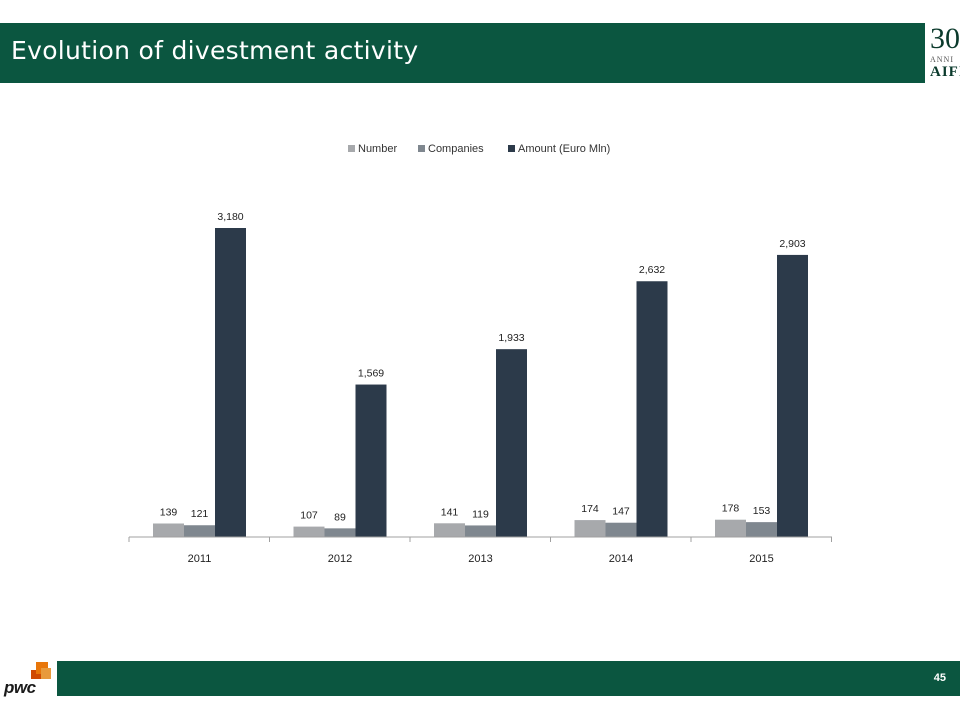 The image size is (960, 720). What do you see at coordinates (456, 149) in the screenshot?
I see `legend-label: Companies` at bounding box center [456, 149].